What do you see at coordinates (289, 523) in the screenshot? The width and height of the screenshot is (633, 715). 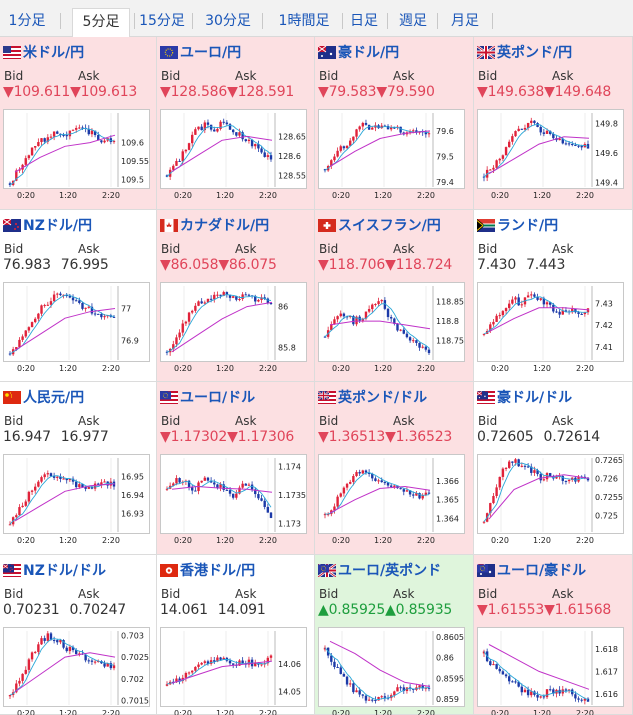 I see `y-tick-label: 1.173` at bounding box center [289, 523].